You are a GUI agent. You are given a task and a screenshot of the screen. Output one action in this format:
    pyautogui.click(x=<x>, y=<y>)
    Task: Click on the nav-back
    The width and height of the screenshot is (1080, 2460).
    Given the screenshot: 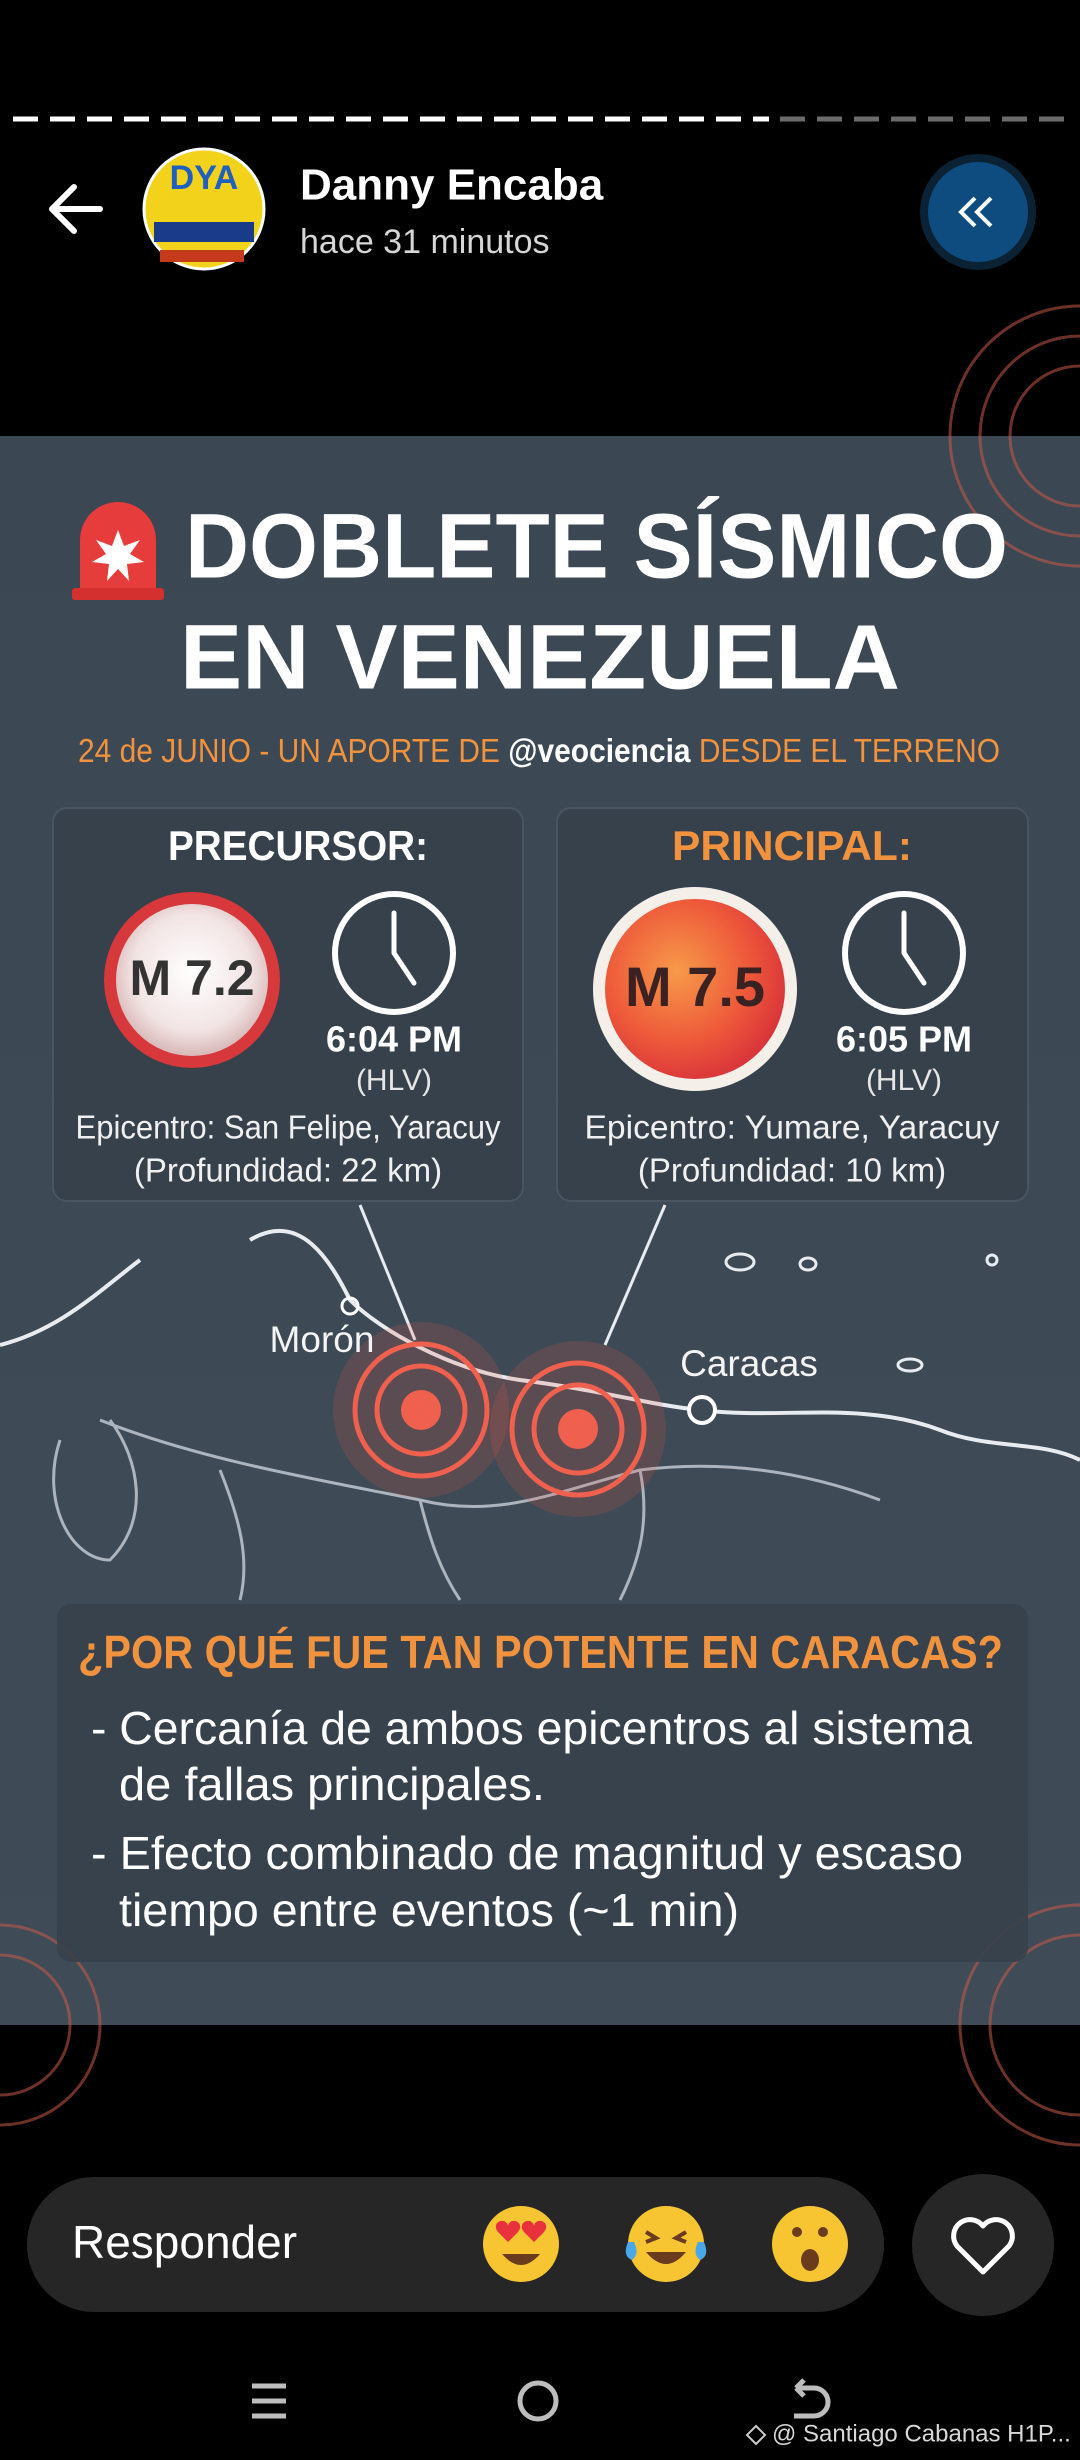 What is the action you would take?
    pyautogui.click(x=812, y=2398)
    